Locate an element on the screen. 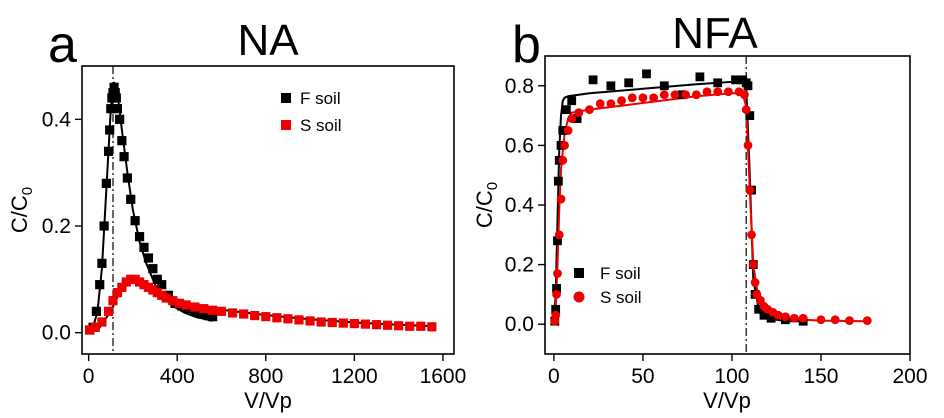 The image size is (944, 418). panel-a-legend-marker-s-soil is located at coordinates (286, 125).